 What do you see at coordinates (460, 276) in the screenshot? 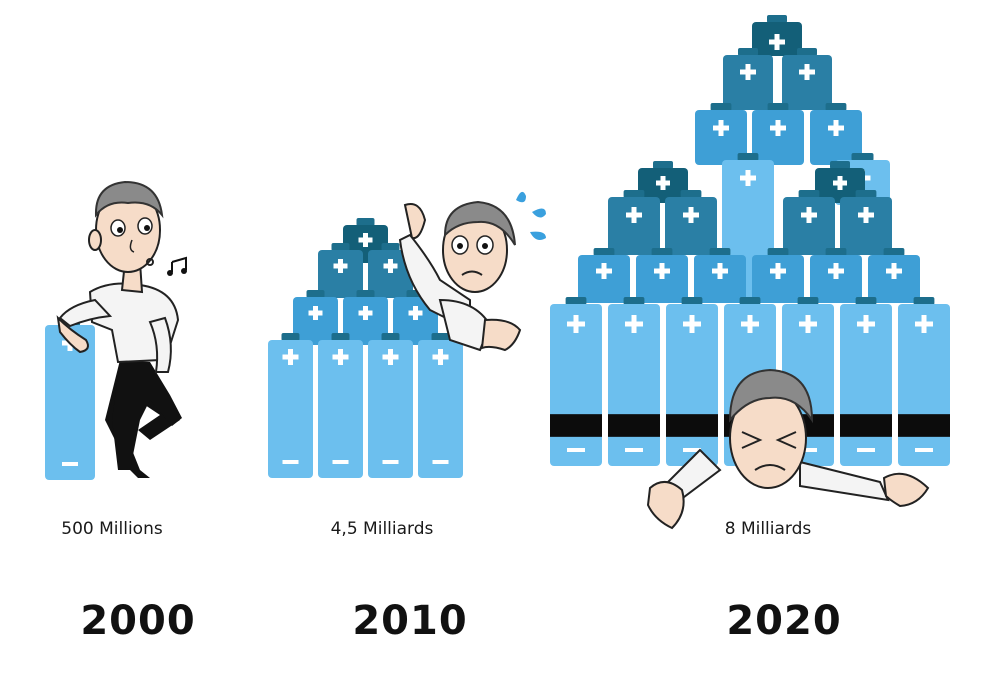
I see `man-peeking-figure` at bounding box center [460, 276].